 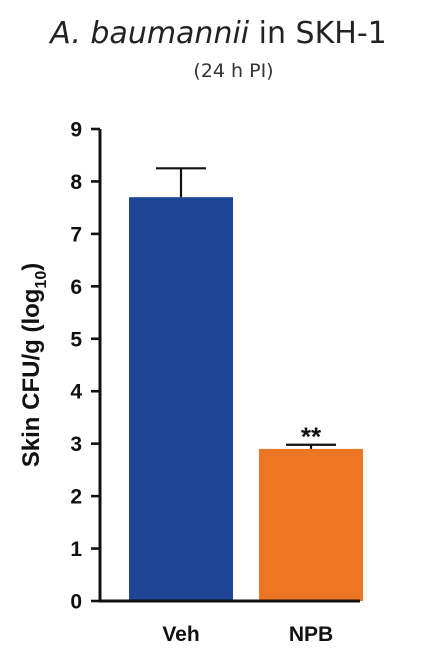 I want to click on chart-title: A. baumannii in SKH-1, so click(x=218, y=34).